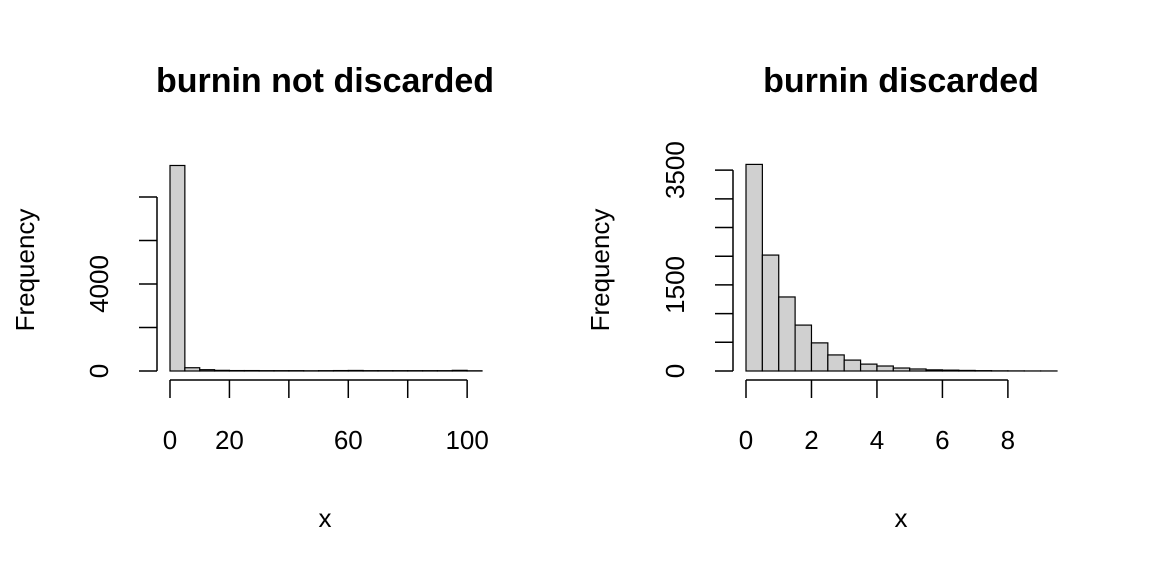  Describe the element at coordinates (675, 285) in the screenshot. I see `y-tick-label: 1500` at that location.